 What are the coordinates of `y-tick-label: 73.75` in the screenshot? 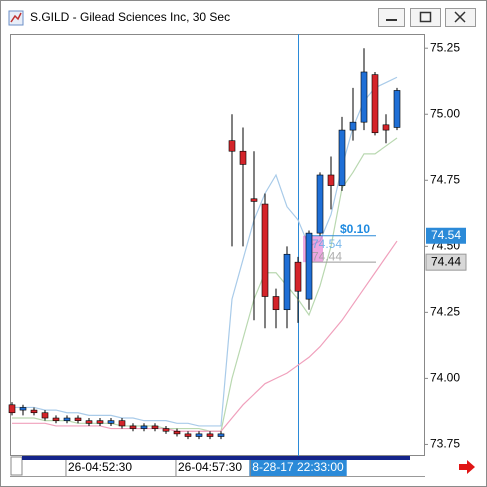 It's located at (445, 444).